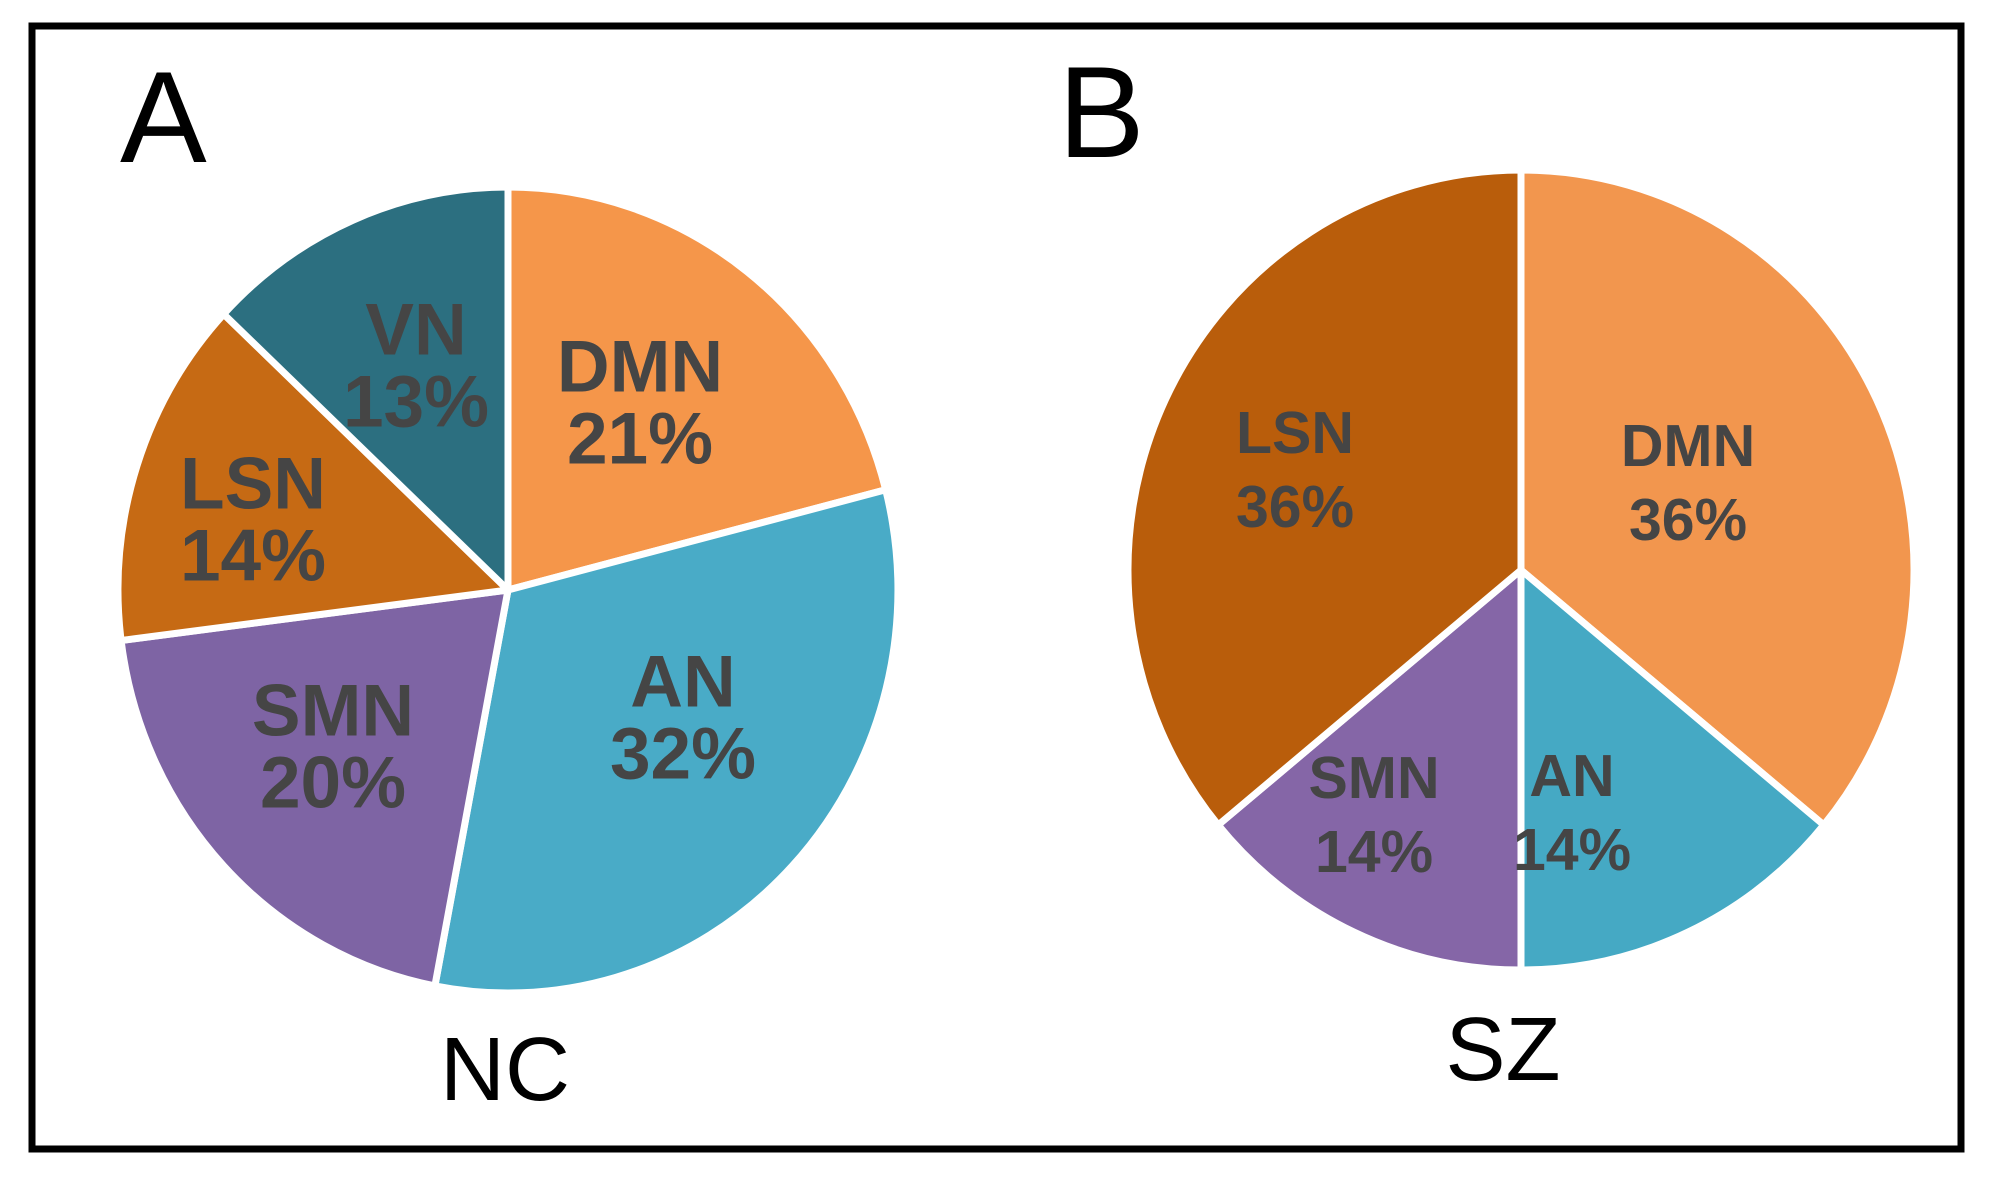  I want to click on slice-pct-smn: 14%, so click(1374, 852).